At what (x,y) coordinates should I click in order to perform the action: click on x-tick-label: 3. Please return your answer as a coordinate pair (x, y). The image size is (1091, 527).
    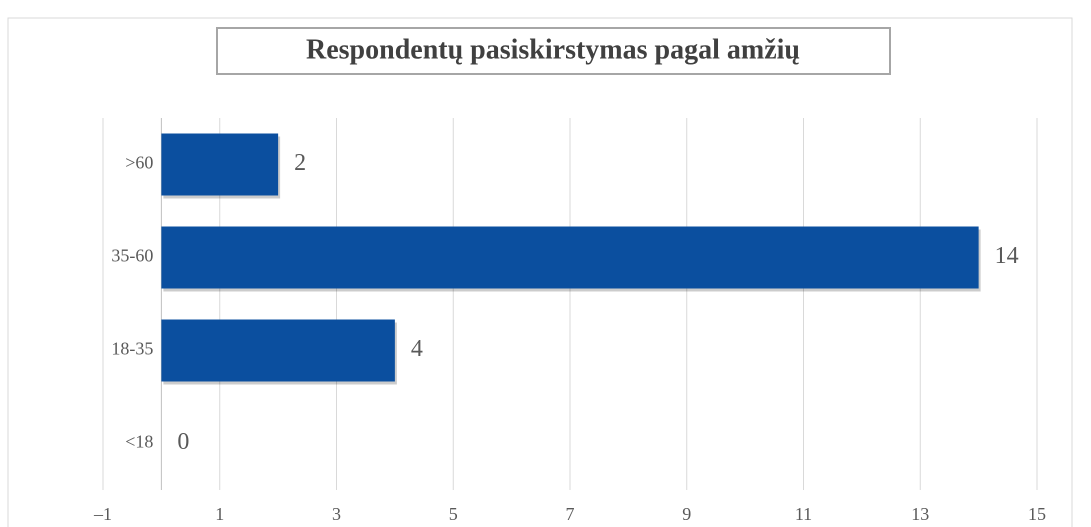
    Looking at the image, I should click on (336, 514).